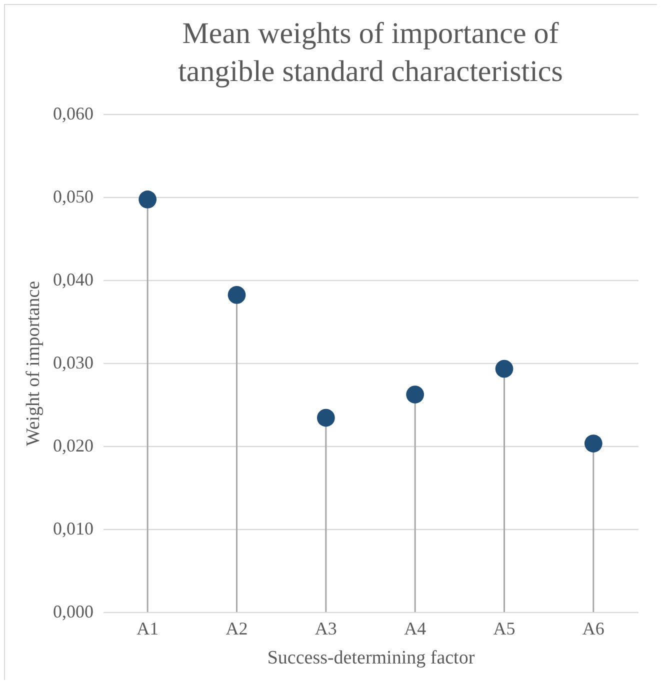 This screenshot has height=686, width=663. I want to click on x-tick-label: A2, so click(237, 628).